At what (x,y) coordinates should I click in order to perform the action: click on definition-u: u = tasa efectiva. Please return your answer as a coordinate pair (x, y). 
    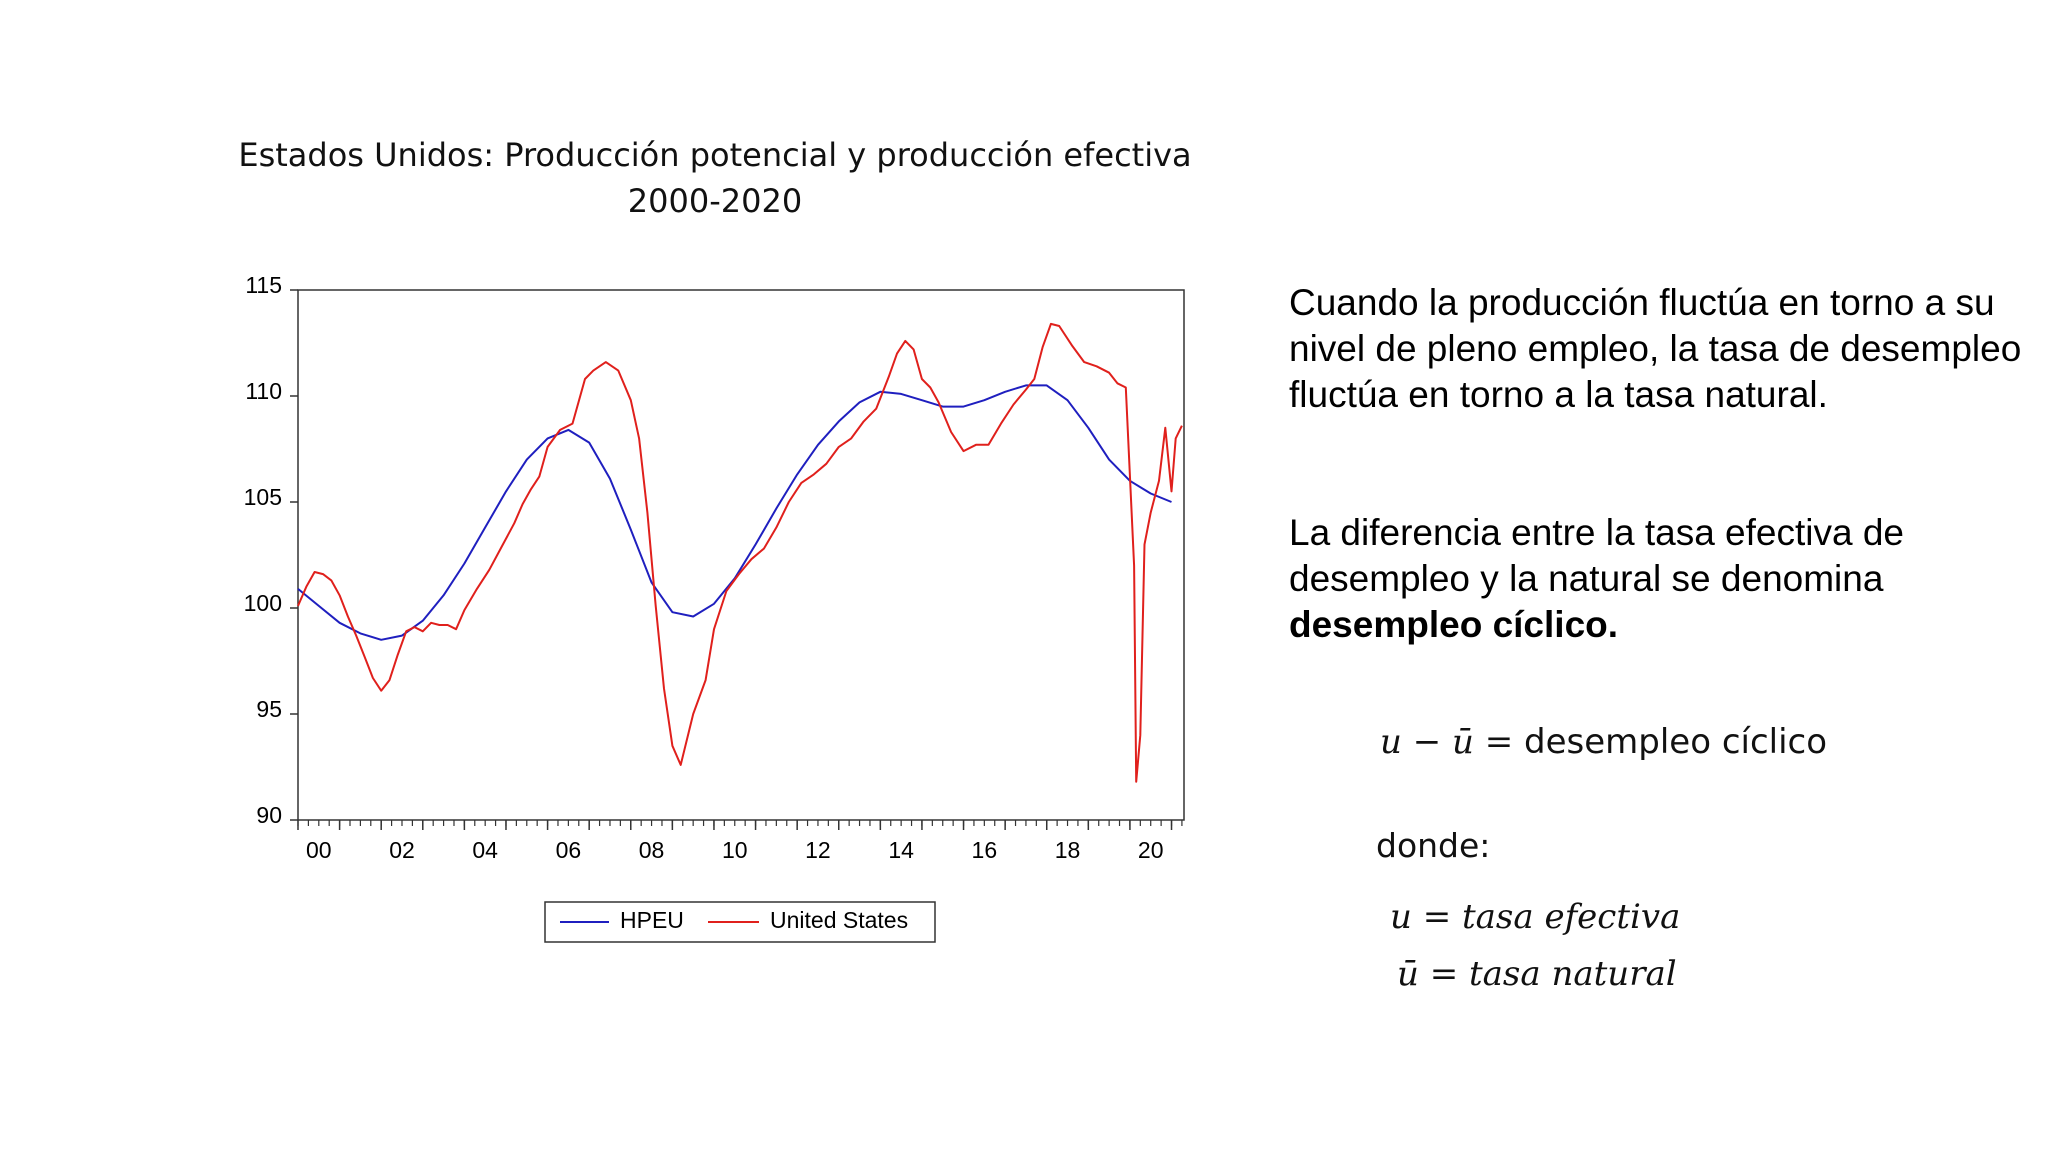
    Looking at the image, I should click on (1535, 917).